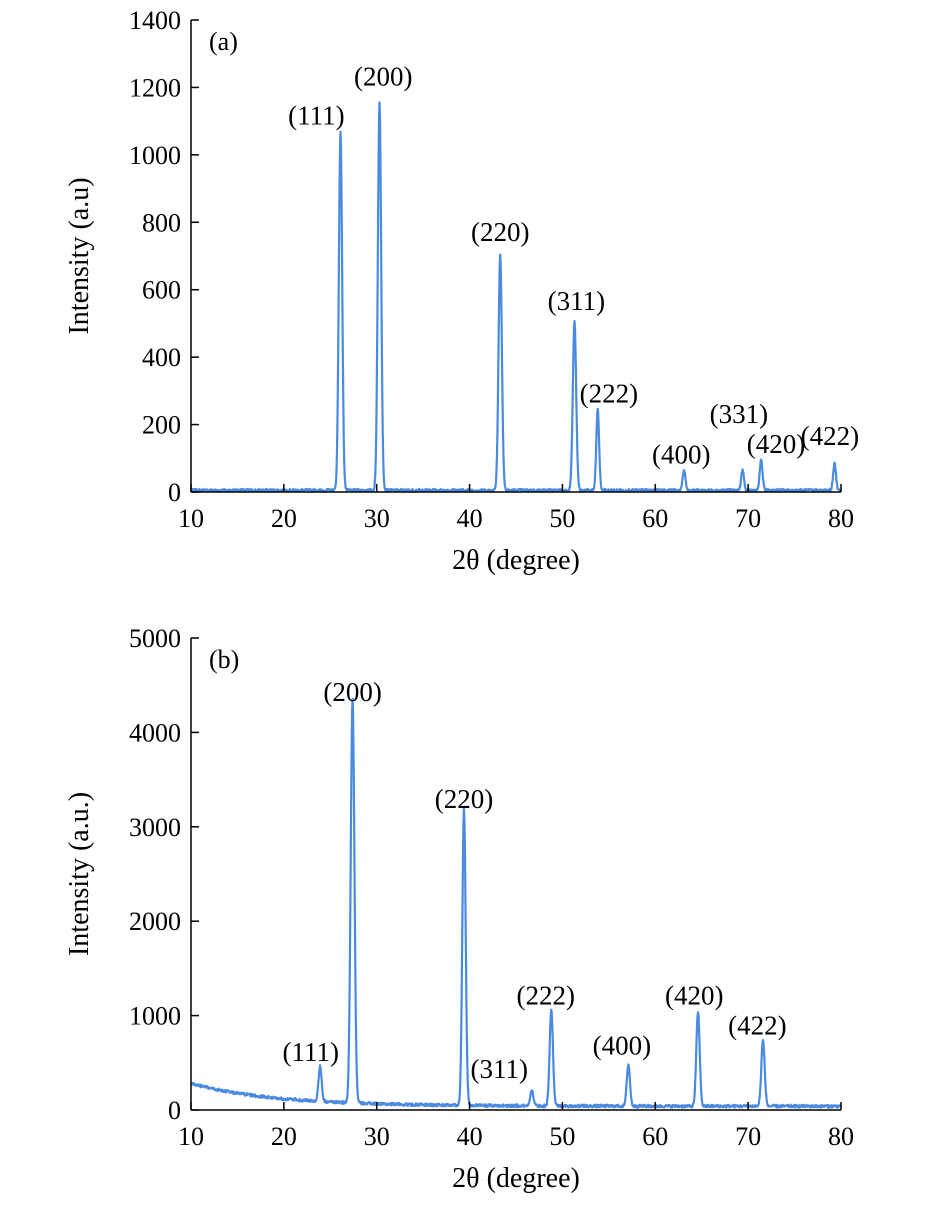  Describe the element at coordinates (223, 41) in the screenshot. I see `panel-label: (a)` at that location.